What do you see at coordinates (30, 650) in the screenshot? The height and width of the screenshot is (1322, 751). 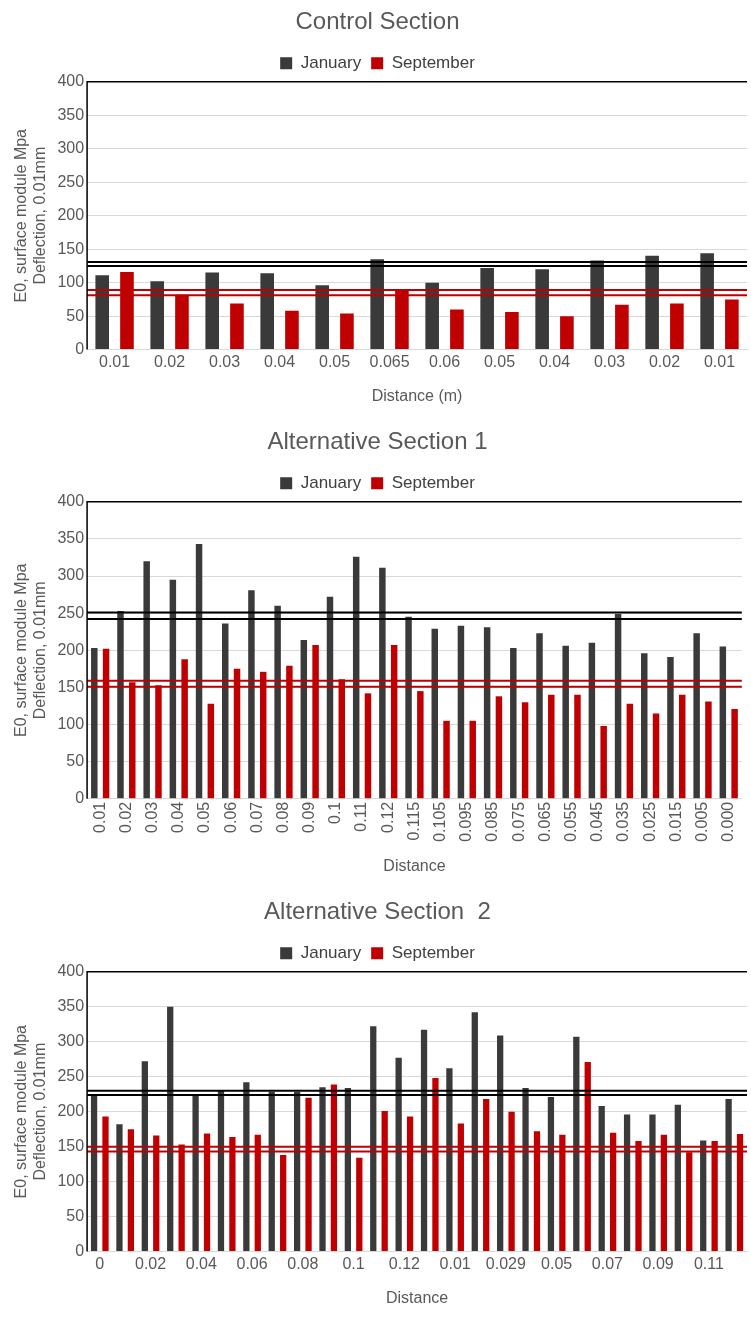 I see `y-axis-title: E0, surface module Mpa Deflection, 0.01mm` at bounding box center [30, 650].